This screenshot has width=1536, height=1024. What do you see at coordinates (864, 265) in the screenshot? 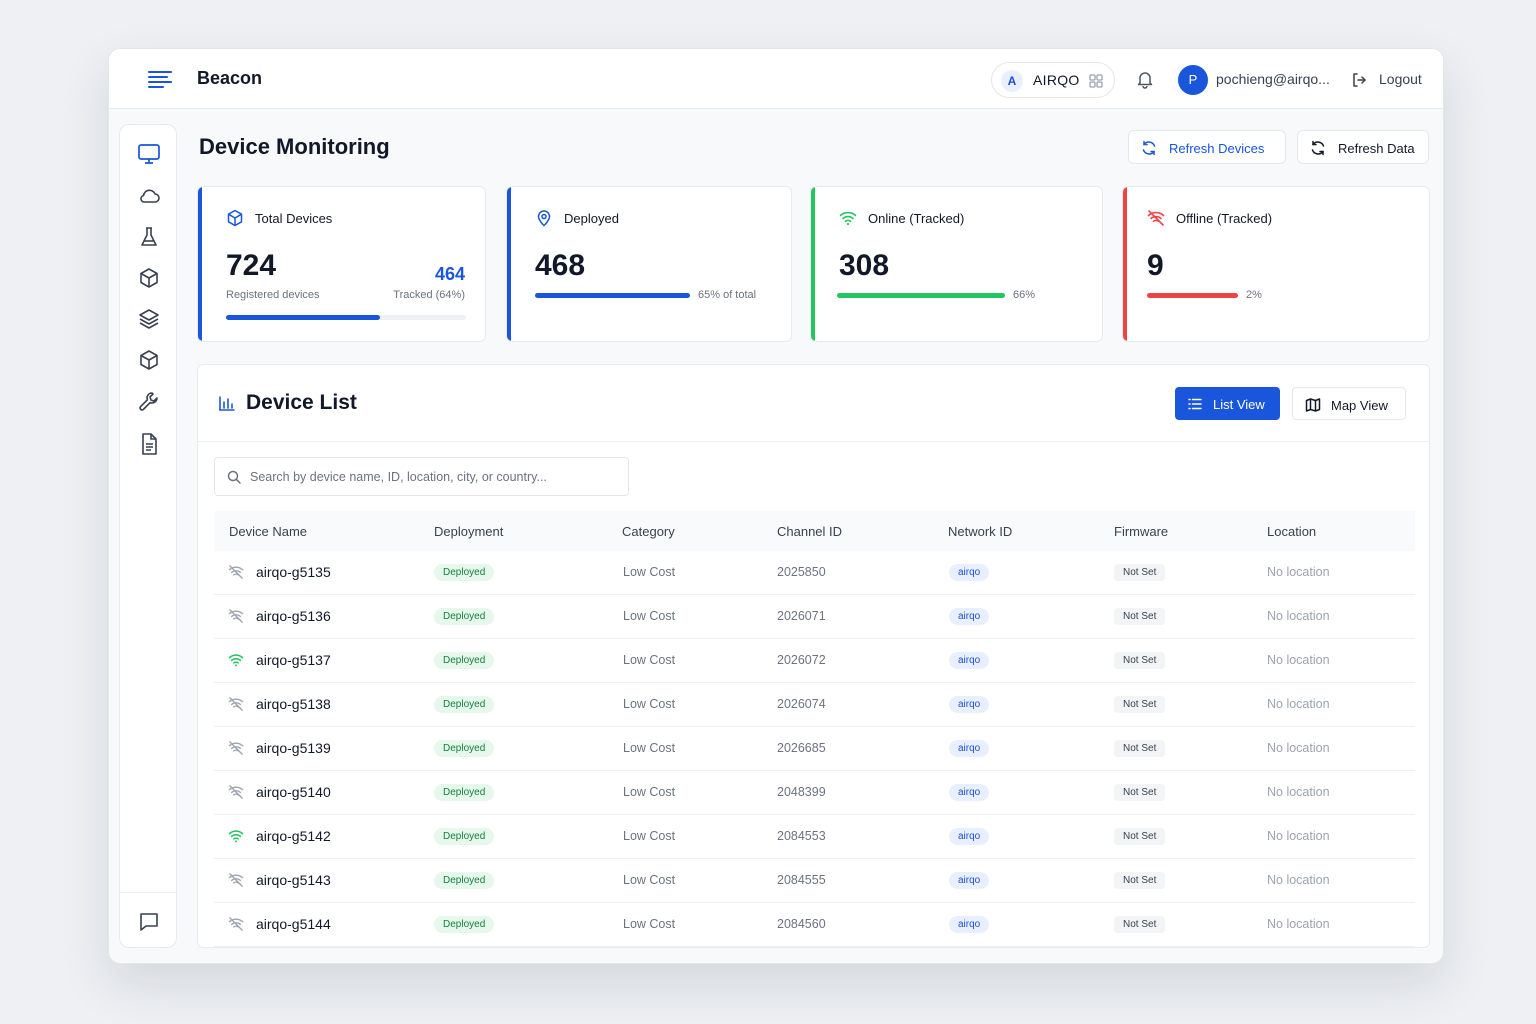
I see `stat-value: 308` at bounding box center [864, 265].